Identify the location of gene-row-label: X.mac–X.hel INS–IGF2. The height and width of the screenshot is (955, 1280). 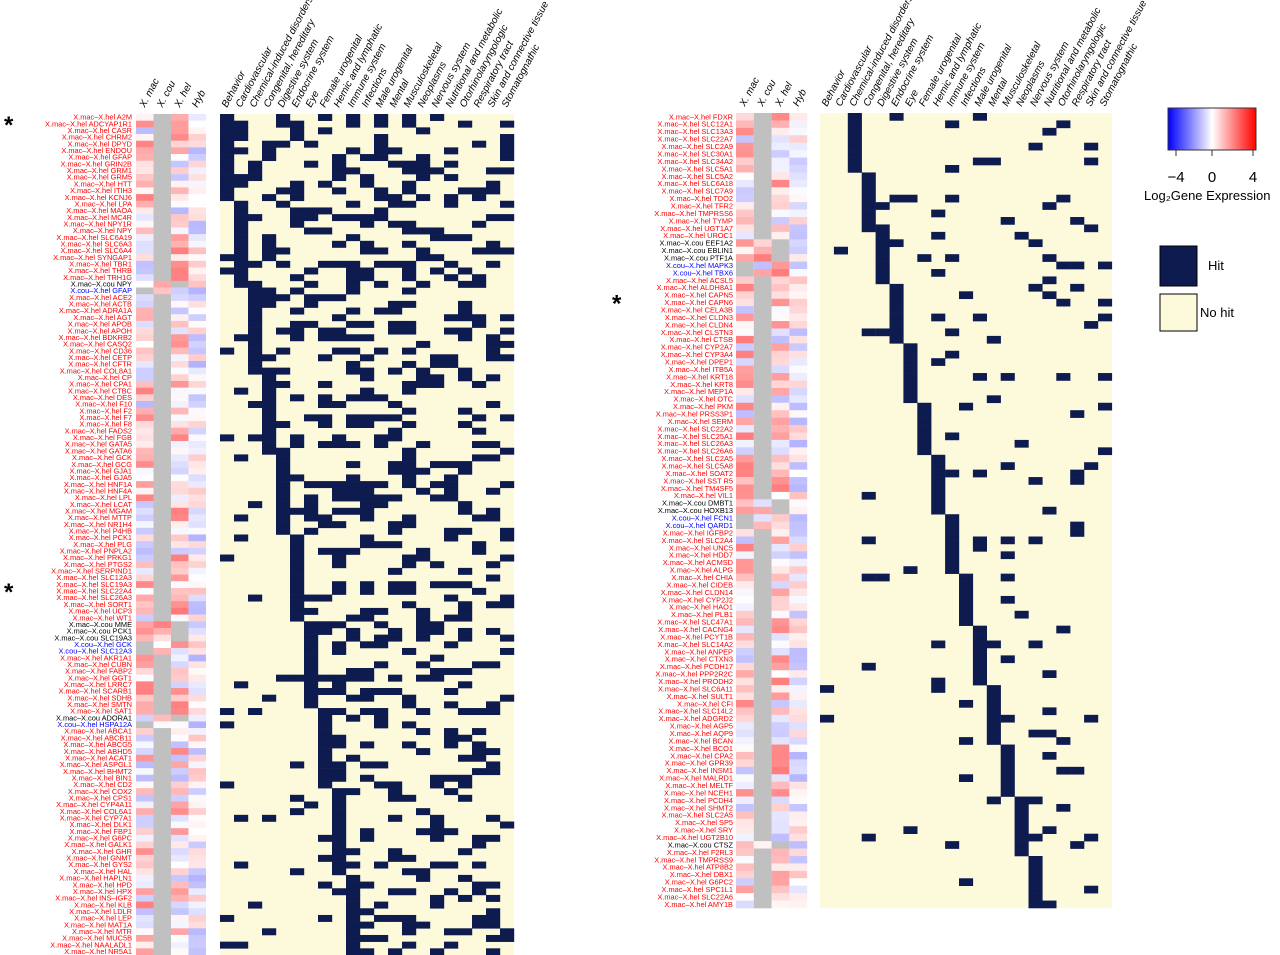
(93, 898).